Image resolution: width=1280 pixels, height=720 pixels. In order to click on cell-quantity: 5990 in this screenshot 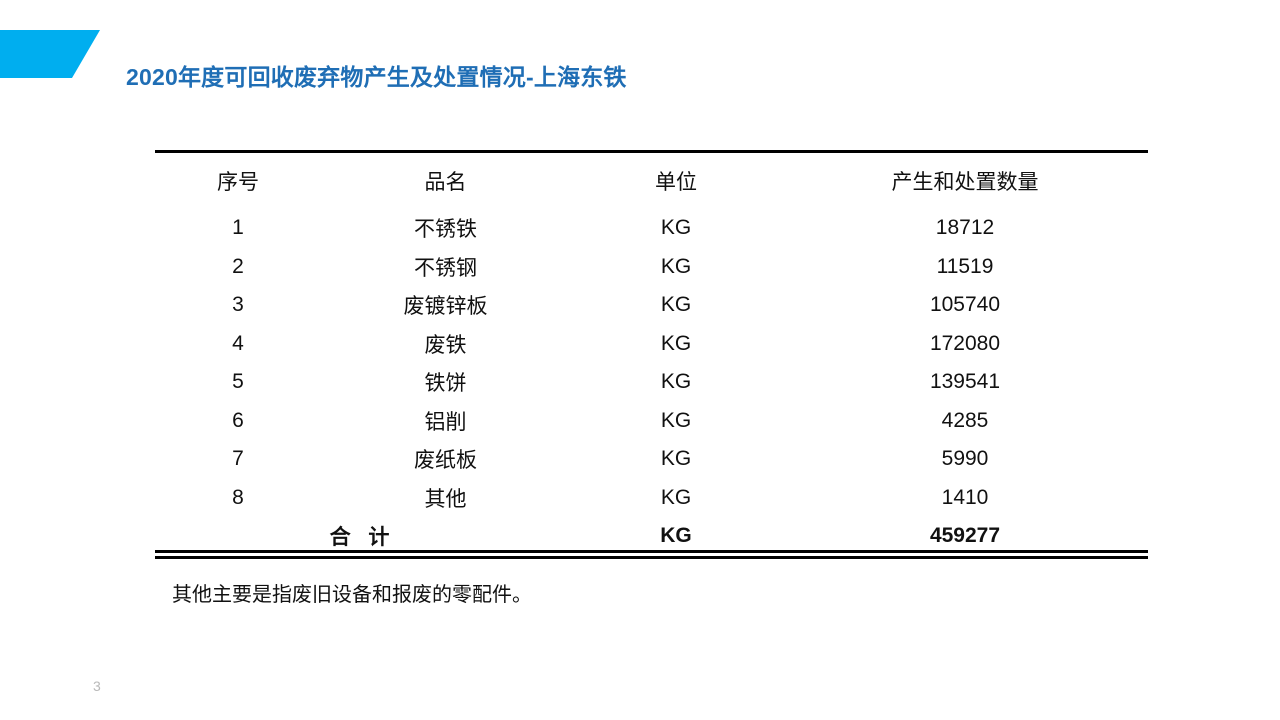, I will do `click(965, 459)`.